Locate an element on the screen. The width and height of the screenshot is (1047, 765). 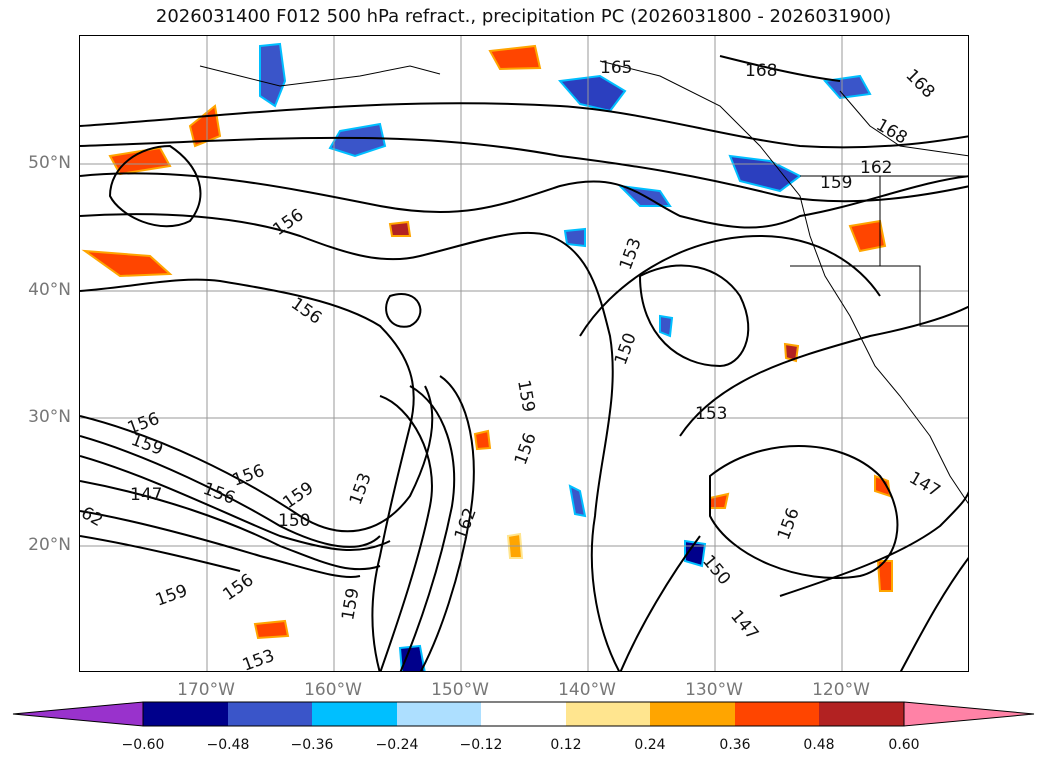
lon-label-160w: 160°W is located at coordinates (333, 690).